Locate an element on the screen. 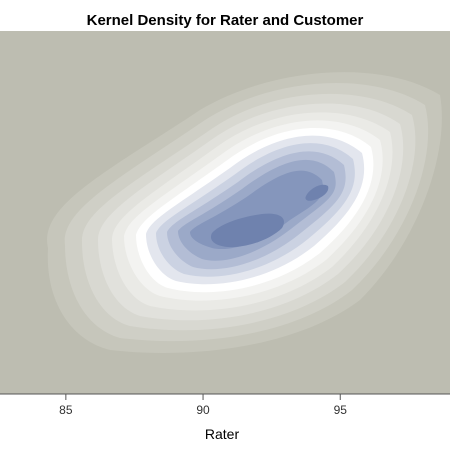  x-axis-ticks: 85 90 95 is located at coordinates (203, 405).